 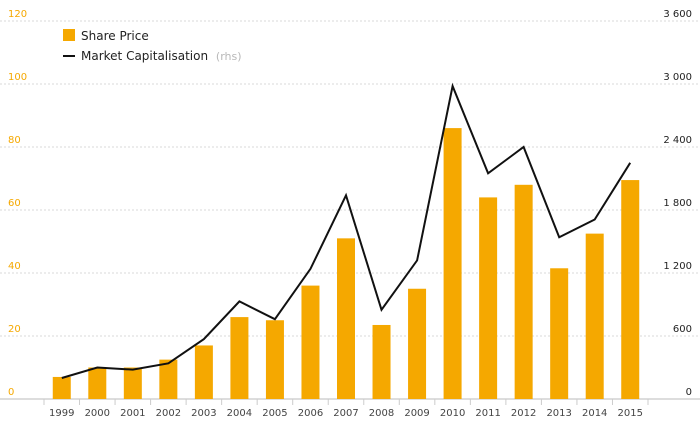 I want to click on x-tick-label: 2007, so click(x=345, y=413).